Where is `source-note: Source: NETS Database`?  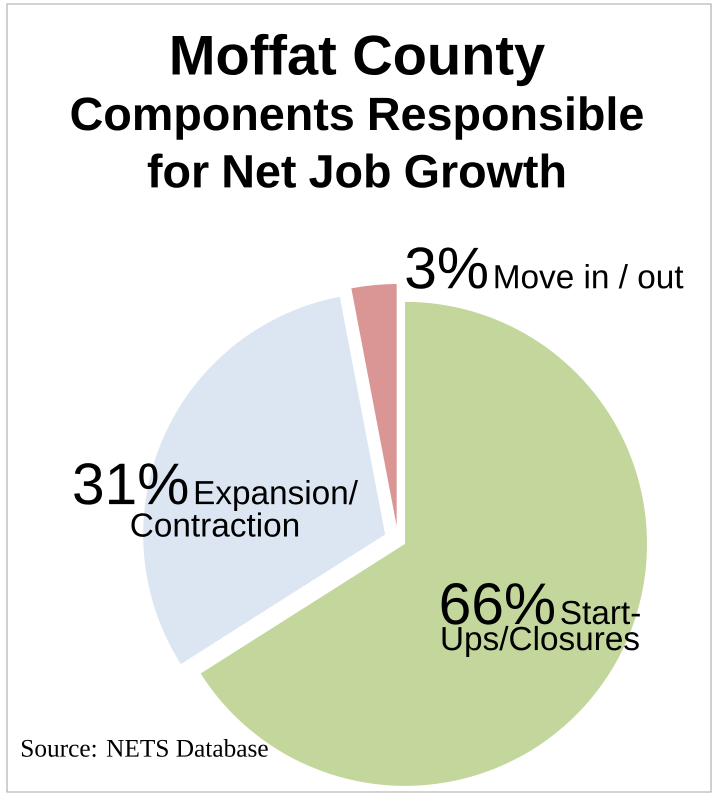
source-note: Source: NETS Database is located at coordinates (145, 748).